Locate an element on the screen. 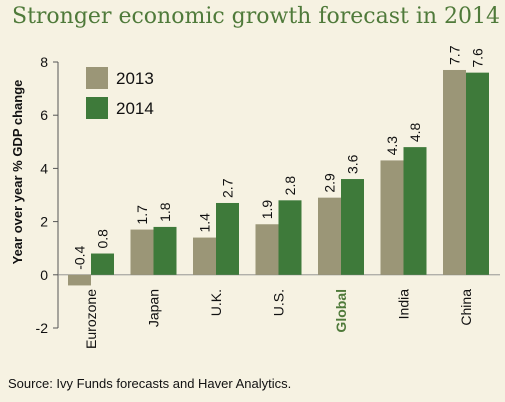 Image resolution: width=505 pixels, height=402 pixels. category-label: India is located at coordinates (404, 304).